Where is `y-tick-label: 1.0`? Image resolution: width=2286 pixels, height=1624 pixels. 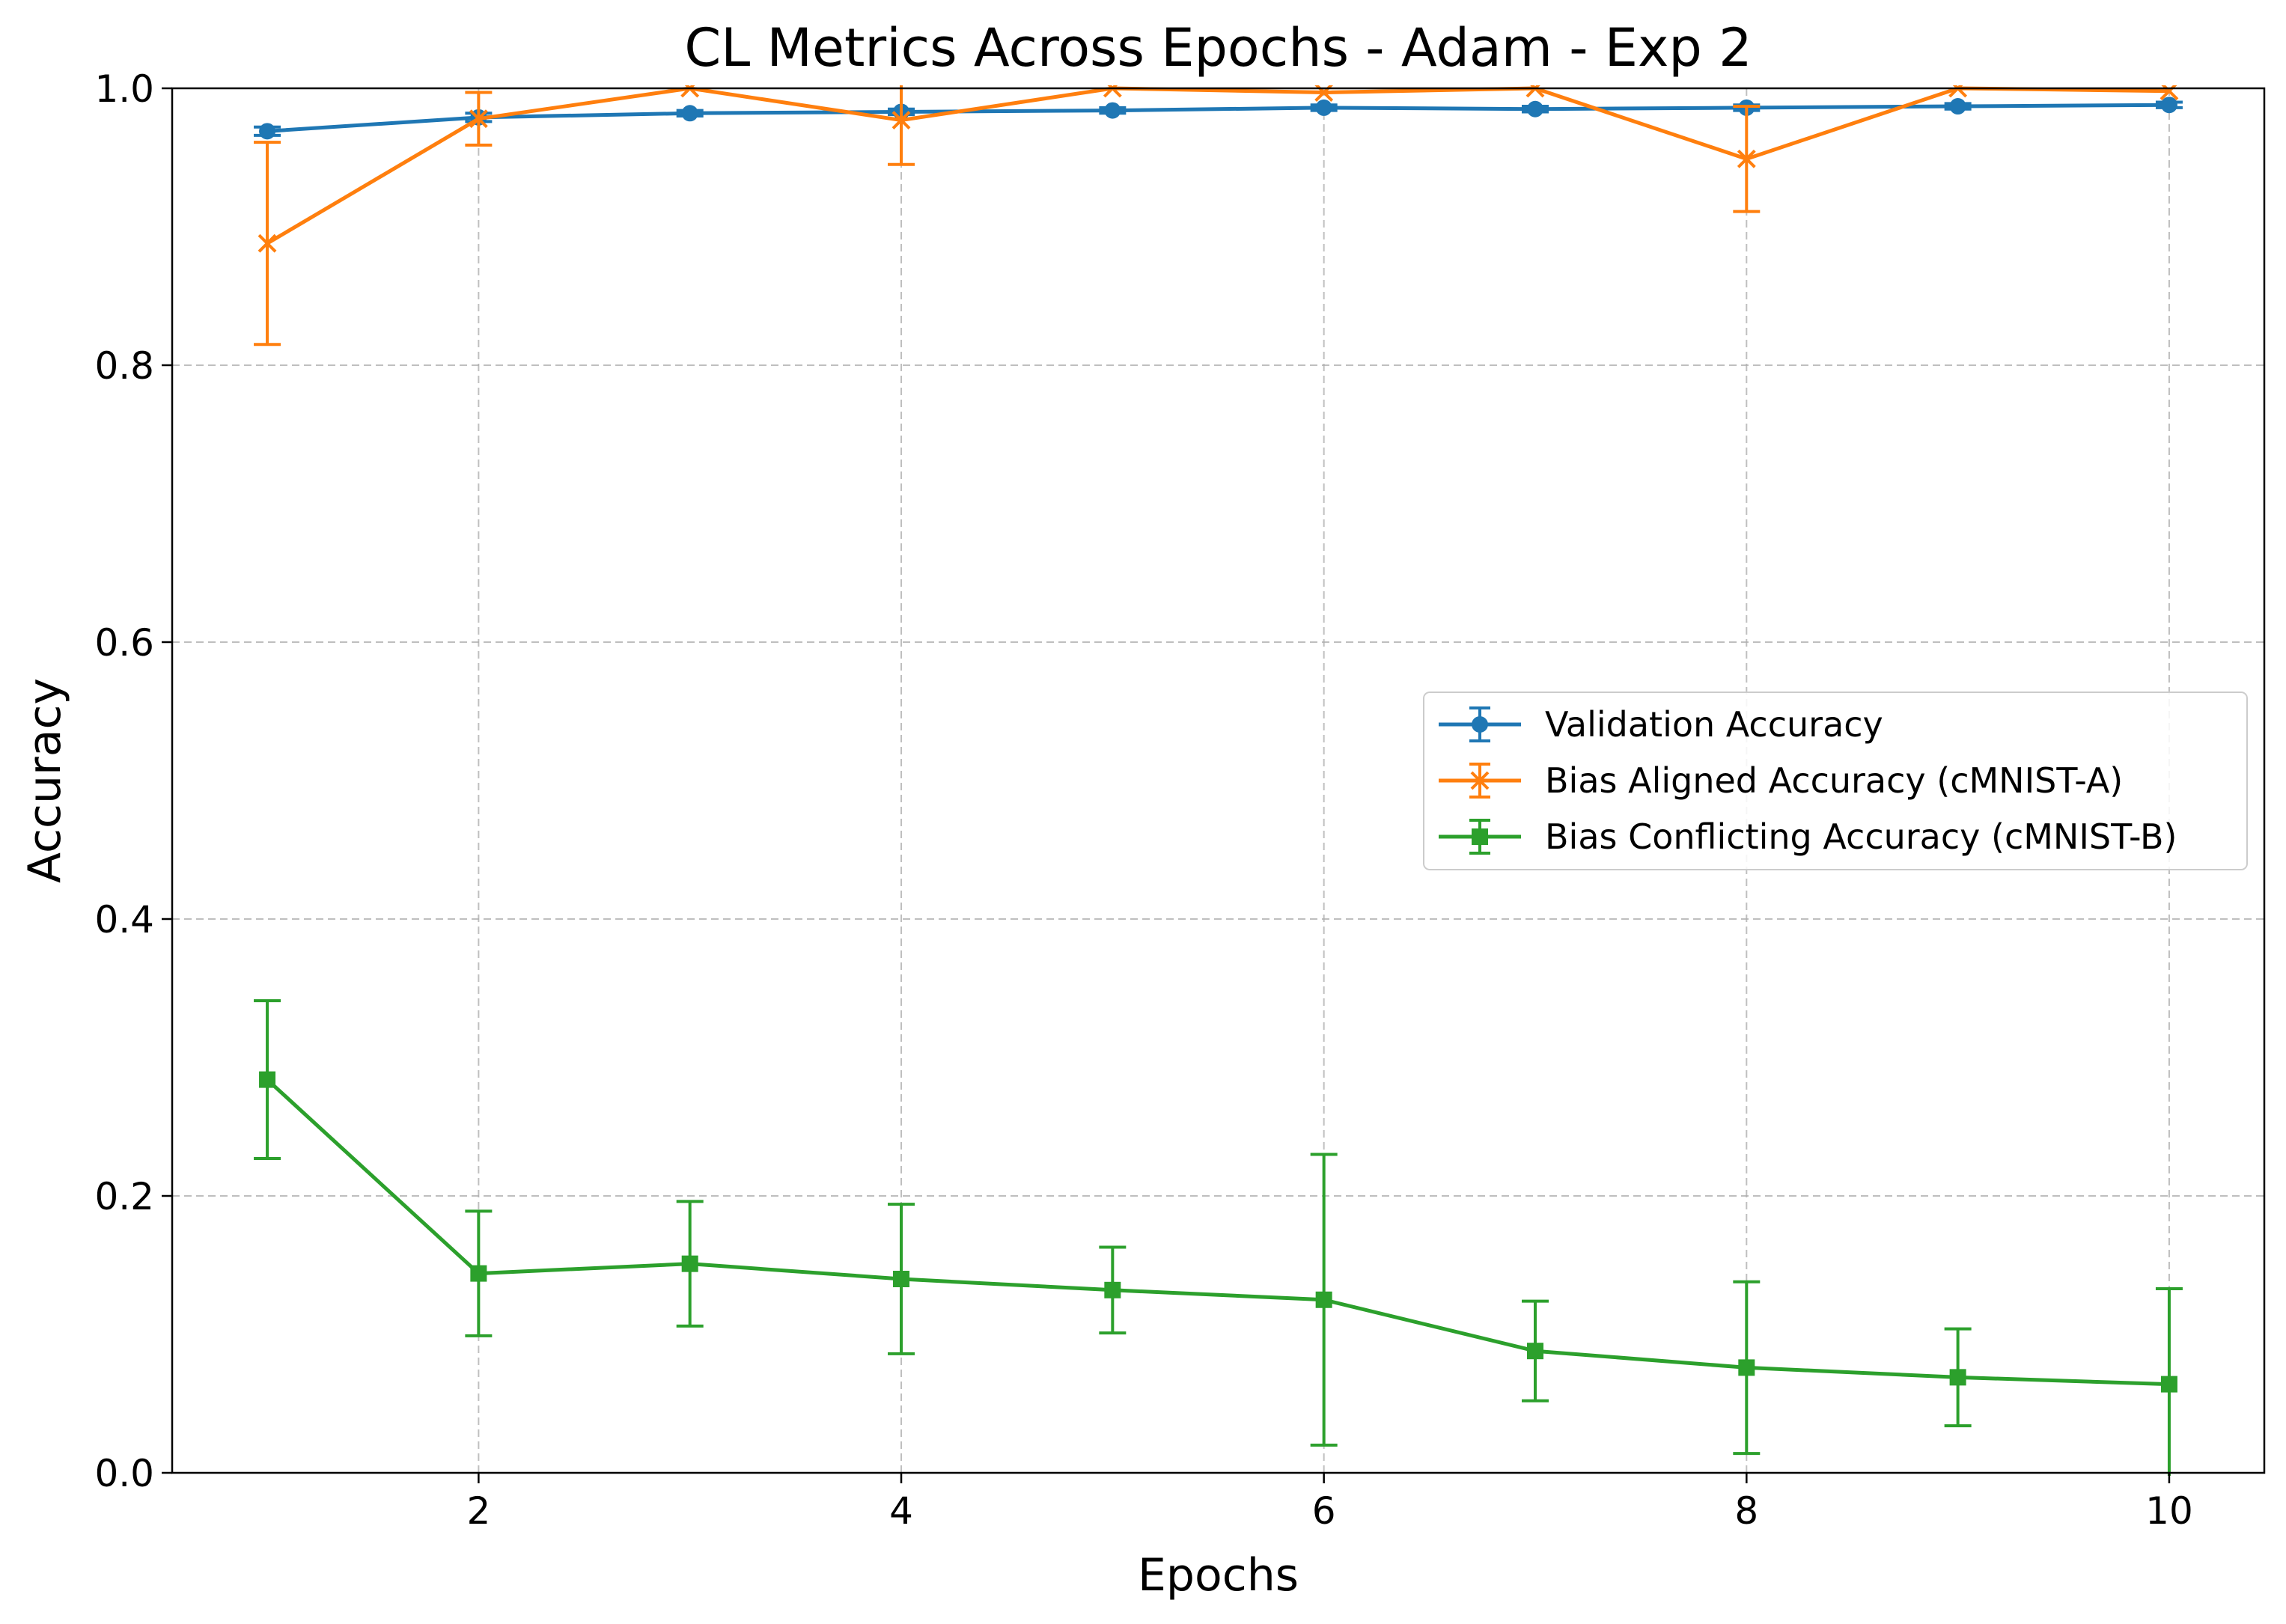
y-tick-label: 1.0 is located at coordinates (124, 89).